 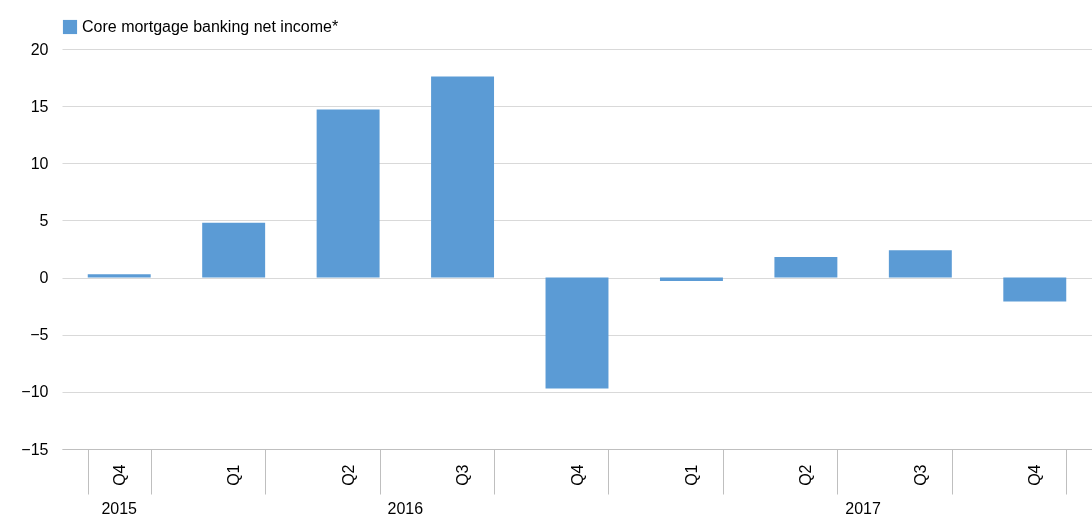 What do you see at coordinates (863, 508) in the screenshot?
I see `text: 2017` at bounding box center [863, 508].